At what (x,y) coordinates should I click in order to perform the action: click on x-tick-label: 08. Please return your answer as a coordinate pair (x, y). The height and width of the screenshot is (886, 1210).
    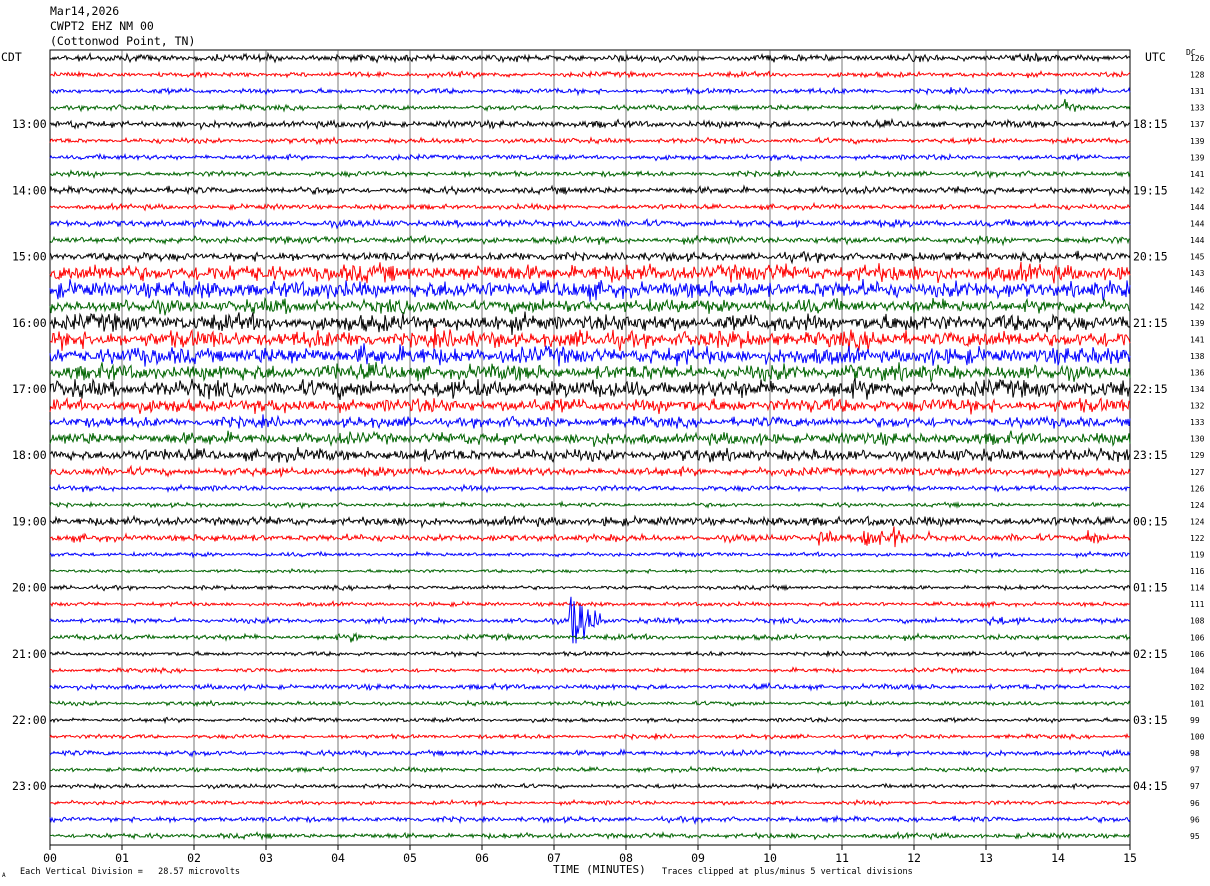
    Looking at the image, I should click on (626, 858).